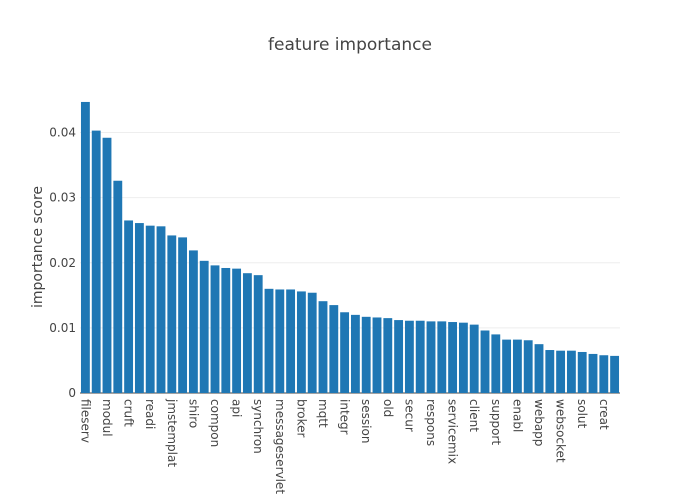  Describe the element at coordinates (474, 415) in the screenshot. I see `x-tick-label: client` at that location.